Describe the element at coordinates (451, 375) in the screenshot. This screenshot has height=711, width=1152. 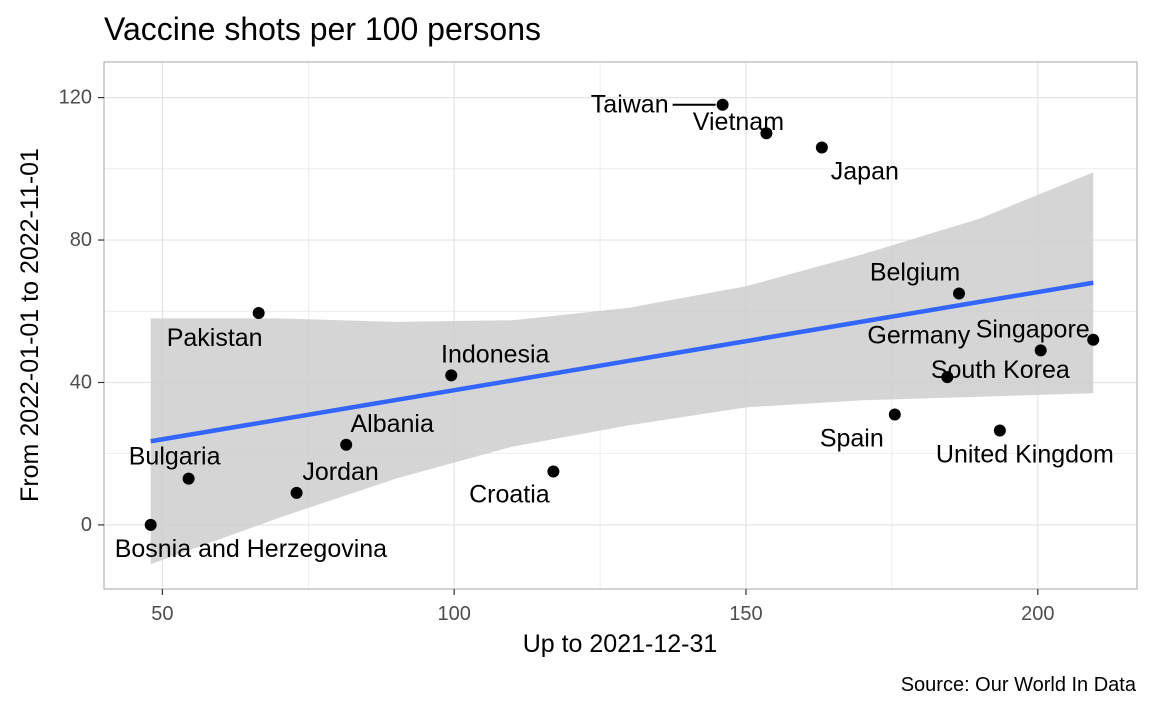
I see `point-indonesia` at that location.